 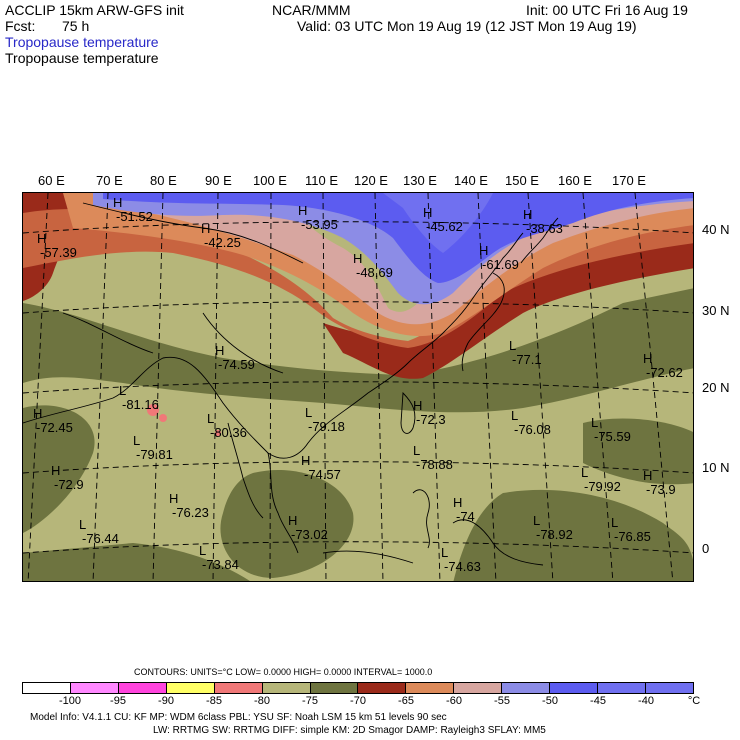 I want to click on lon-label: 120 E, so click(x=371, y=180).